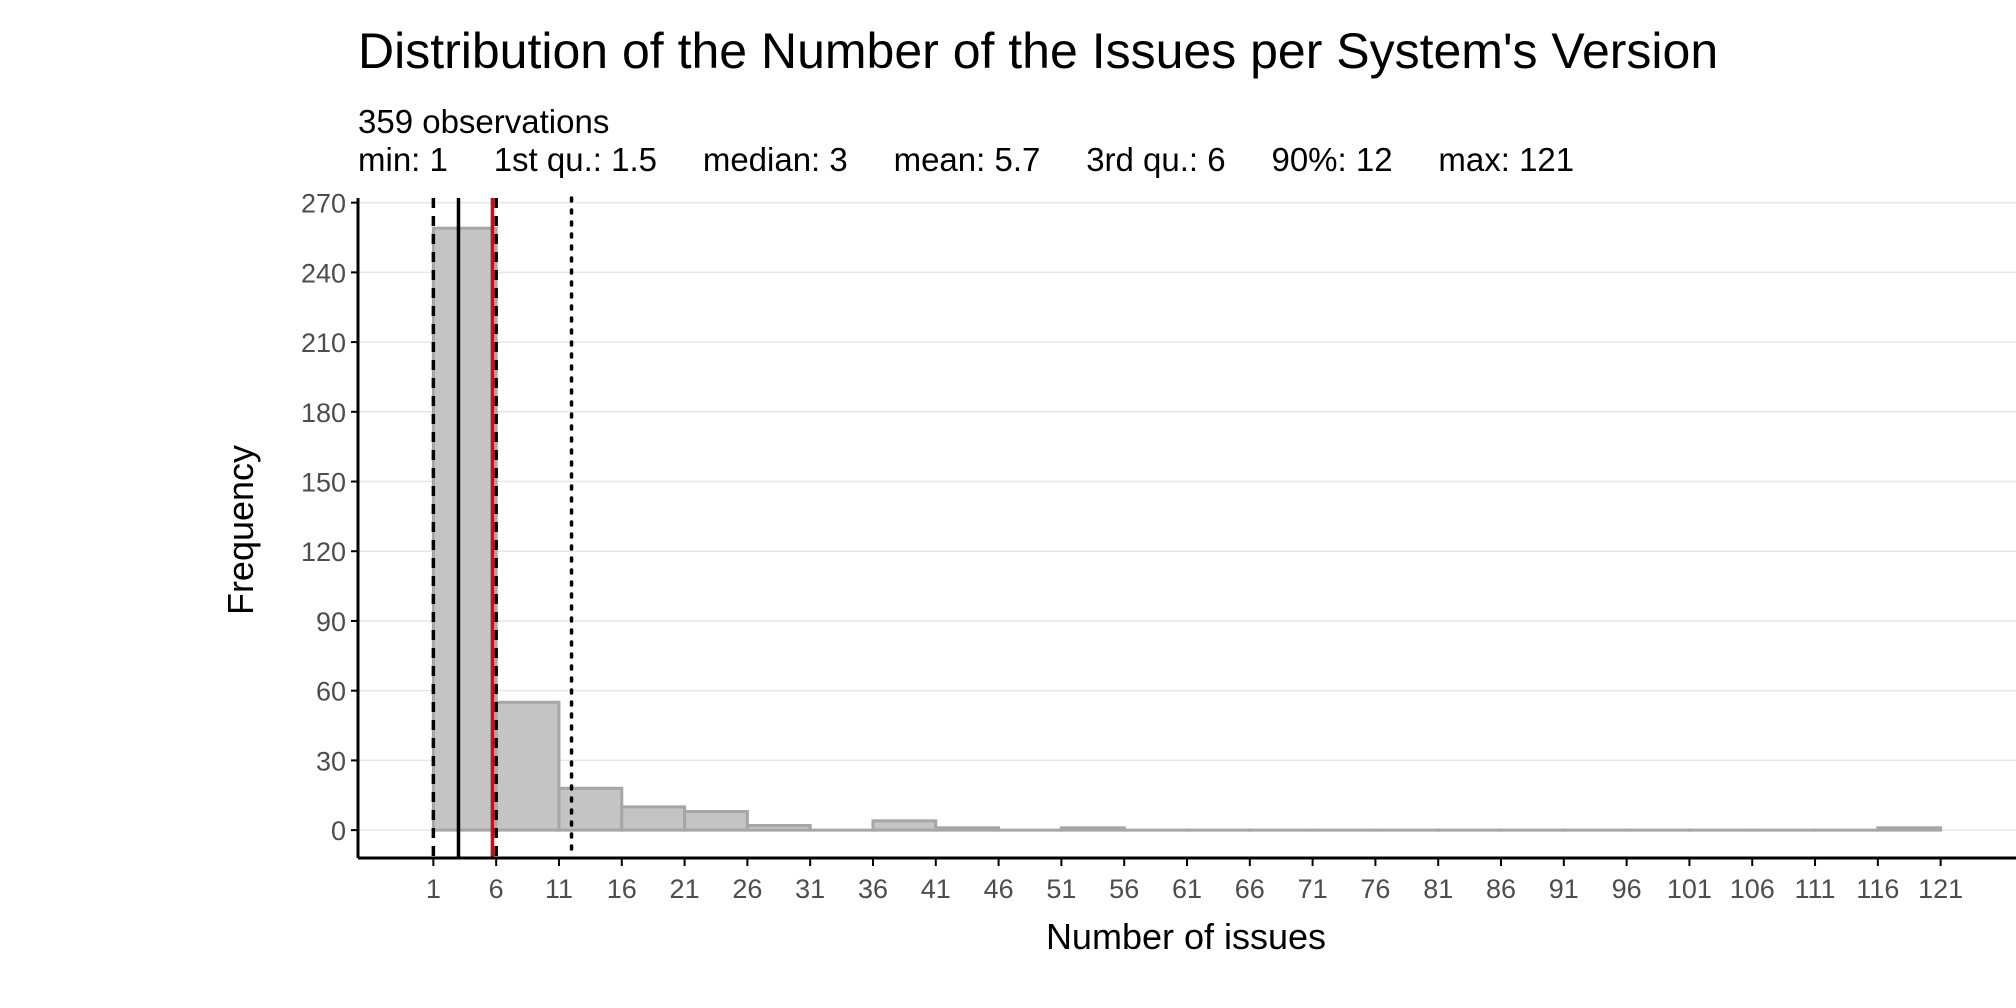  I want to click on x-axis-title: Number of issues, so click(1186, 936).